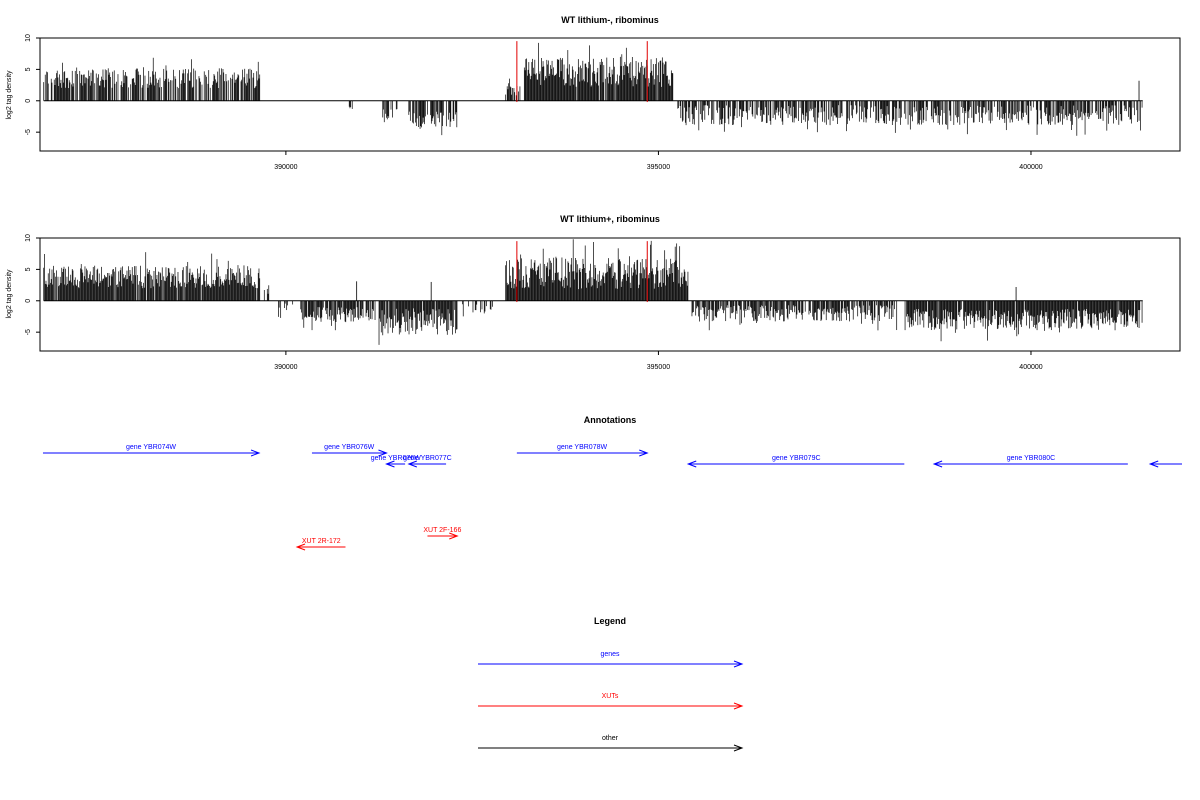 The width and height of the screenshot is (1200, 800). I want to click on annotation-label: gene YBR074W, so click(151, 447).